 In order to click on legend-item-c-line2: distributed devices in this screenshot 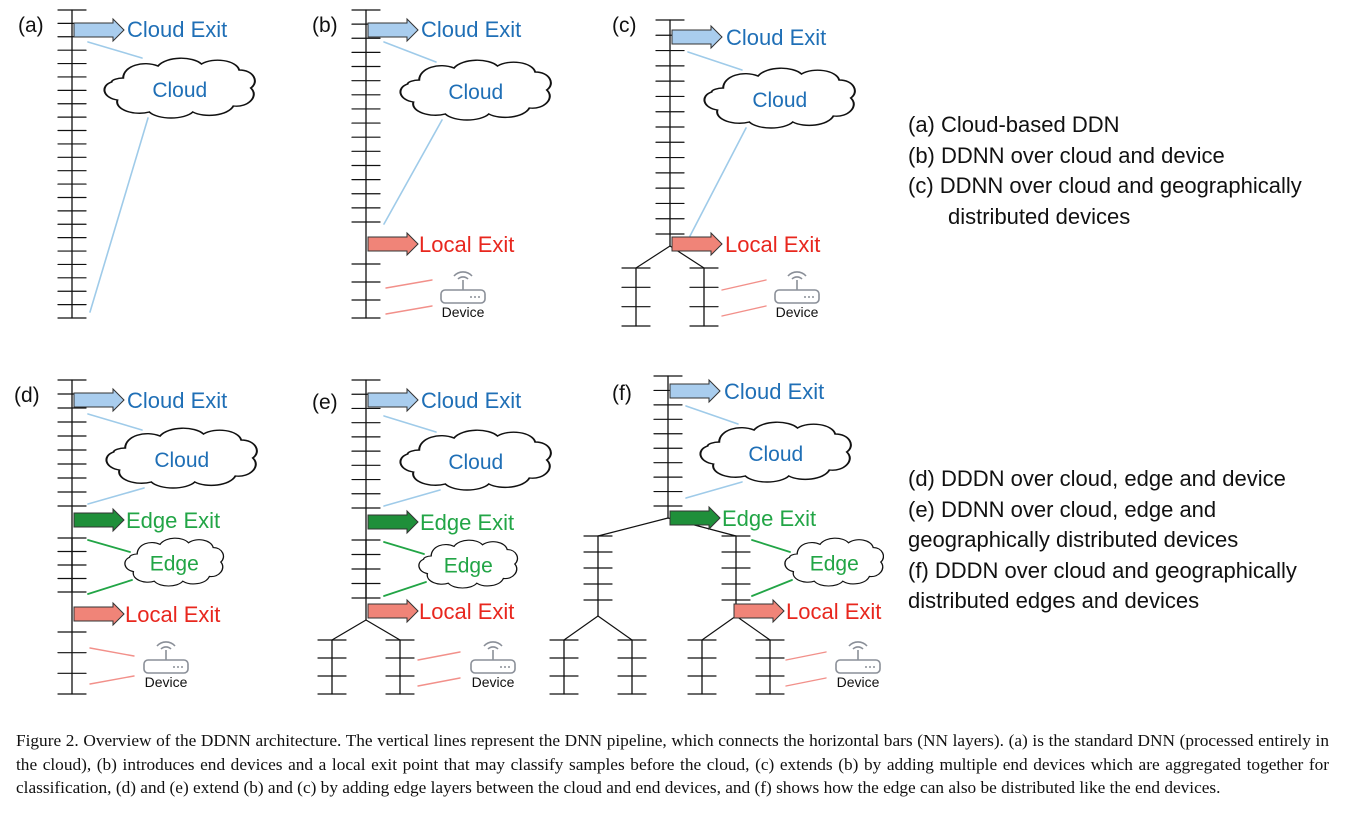, I will do `click(1039, 216)`.